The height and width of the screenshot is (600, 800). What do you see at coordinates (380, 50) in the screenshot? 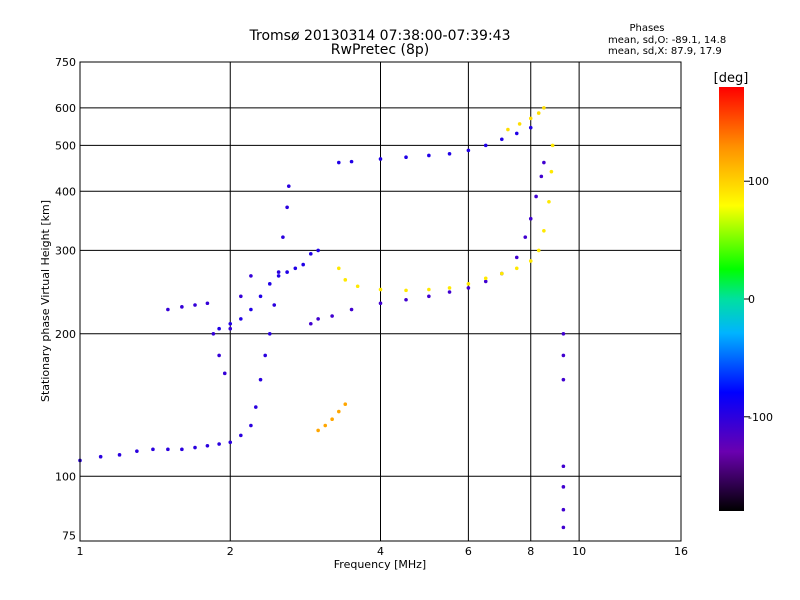
I see `chart-title-line2: RwPretec (8p)` at bounding box center [380, 50].